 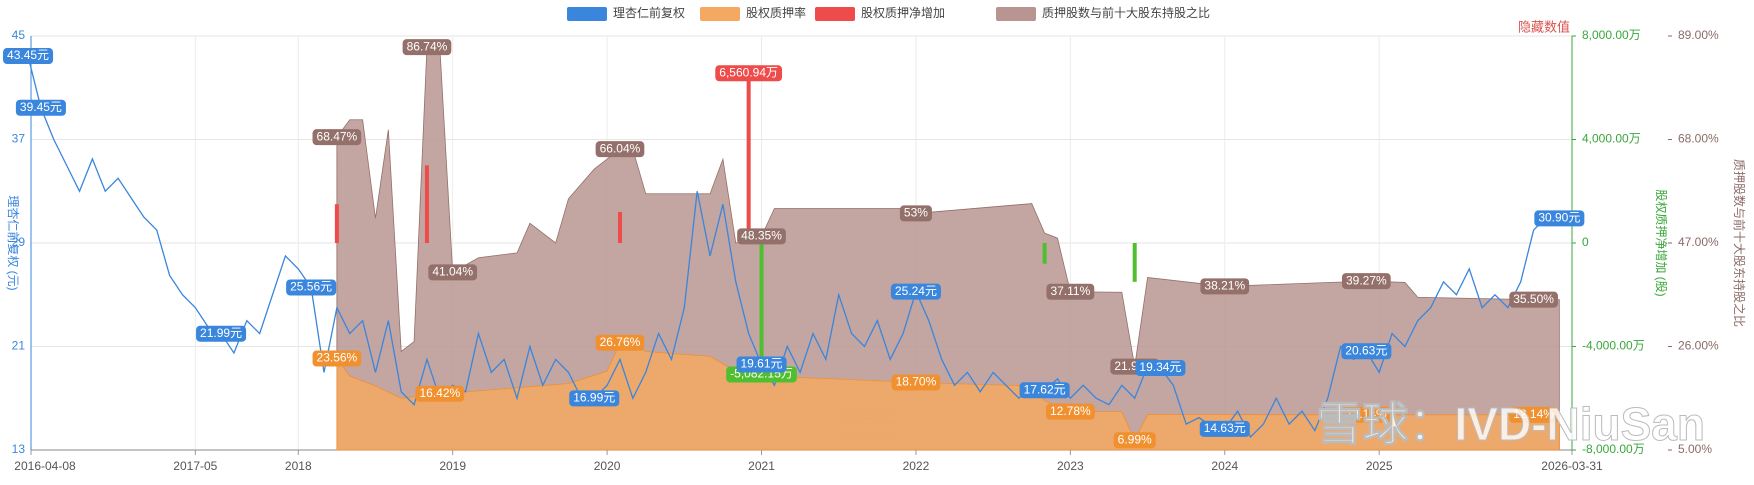 I want to click on value-label: 68.47%, so click(x=337, y=137).